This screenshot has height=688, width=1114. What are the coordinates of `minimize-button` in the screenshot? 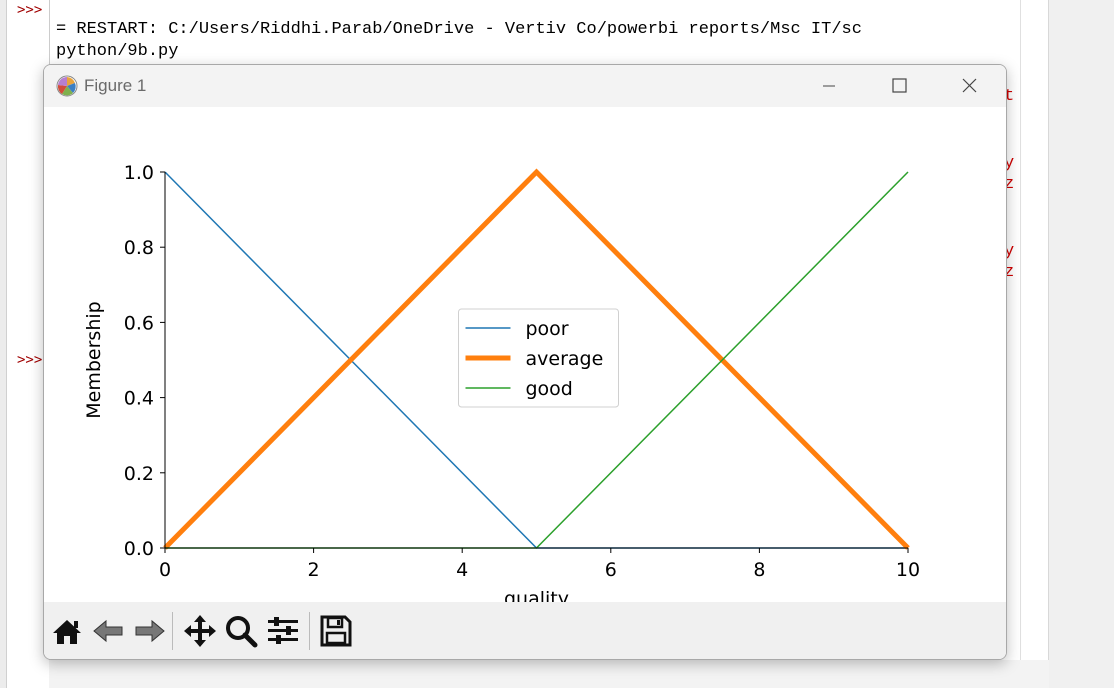 It's located at (829, 86).